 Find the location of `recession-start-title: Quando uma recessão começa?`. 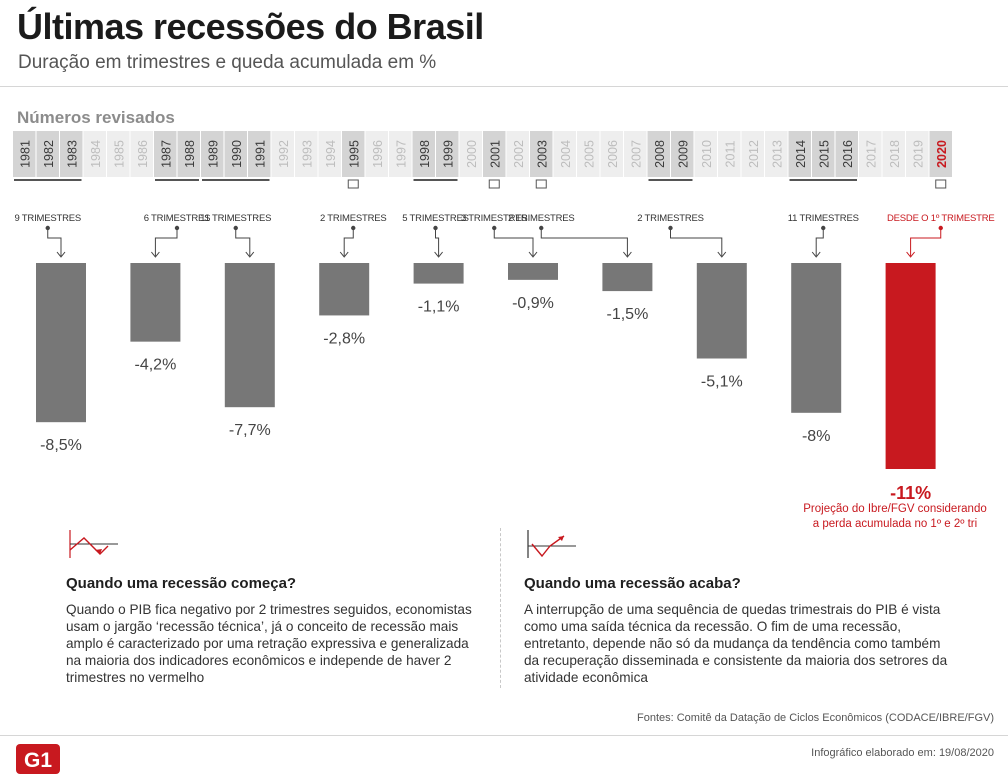

recession-start-title: Quando uma recessão começa? is located at coordinates (181, 583).